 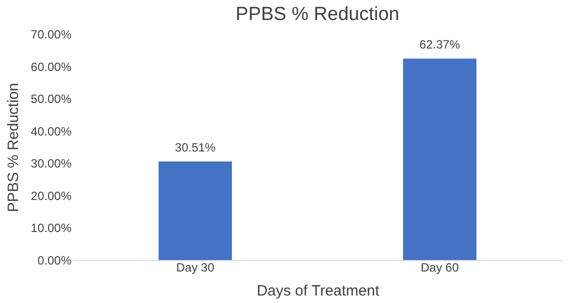 I want to click on y-tick-label: 10.00%, so click(x=51, y=228).